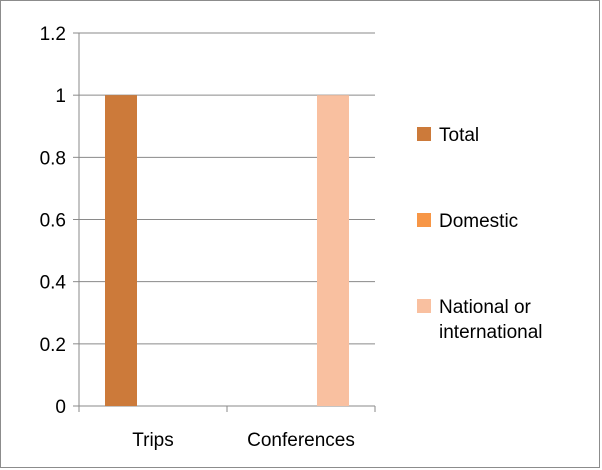 This screenshot has width=602, height=470. I want to click on y-tick-label: 1, so click(60, 96).